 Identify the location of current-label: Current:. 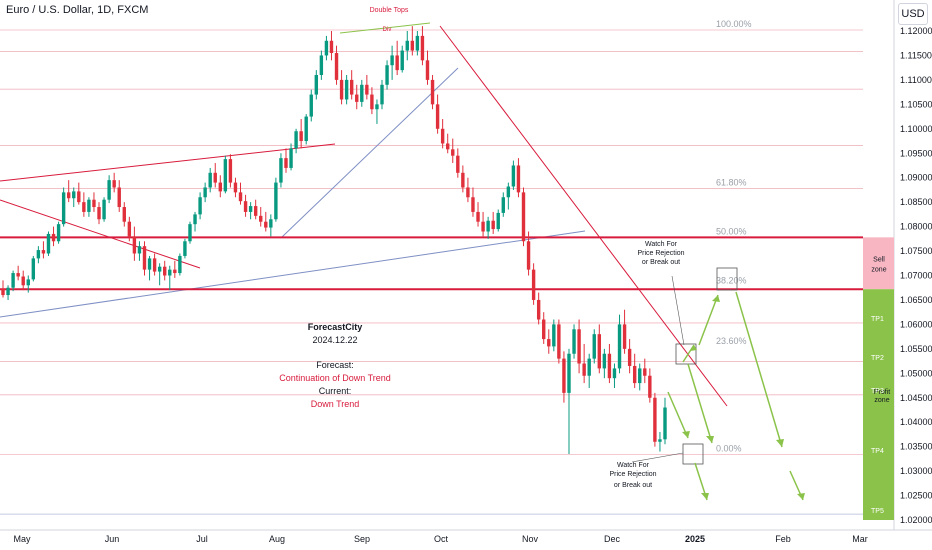
(335, 391).